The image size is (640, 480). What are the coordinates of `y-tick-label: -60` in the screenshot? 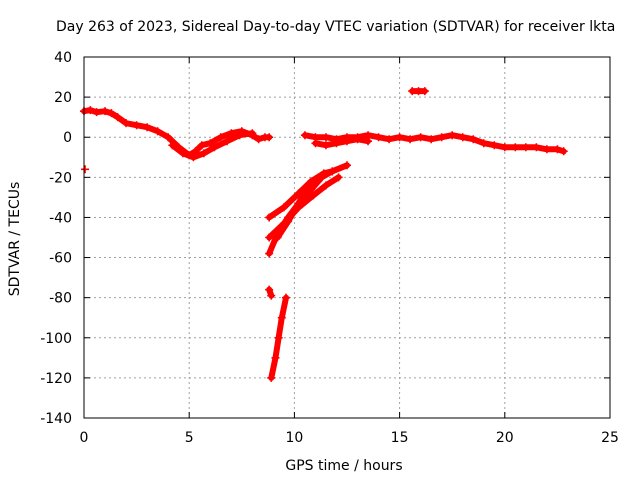 It's located at (60, 259).